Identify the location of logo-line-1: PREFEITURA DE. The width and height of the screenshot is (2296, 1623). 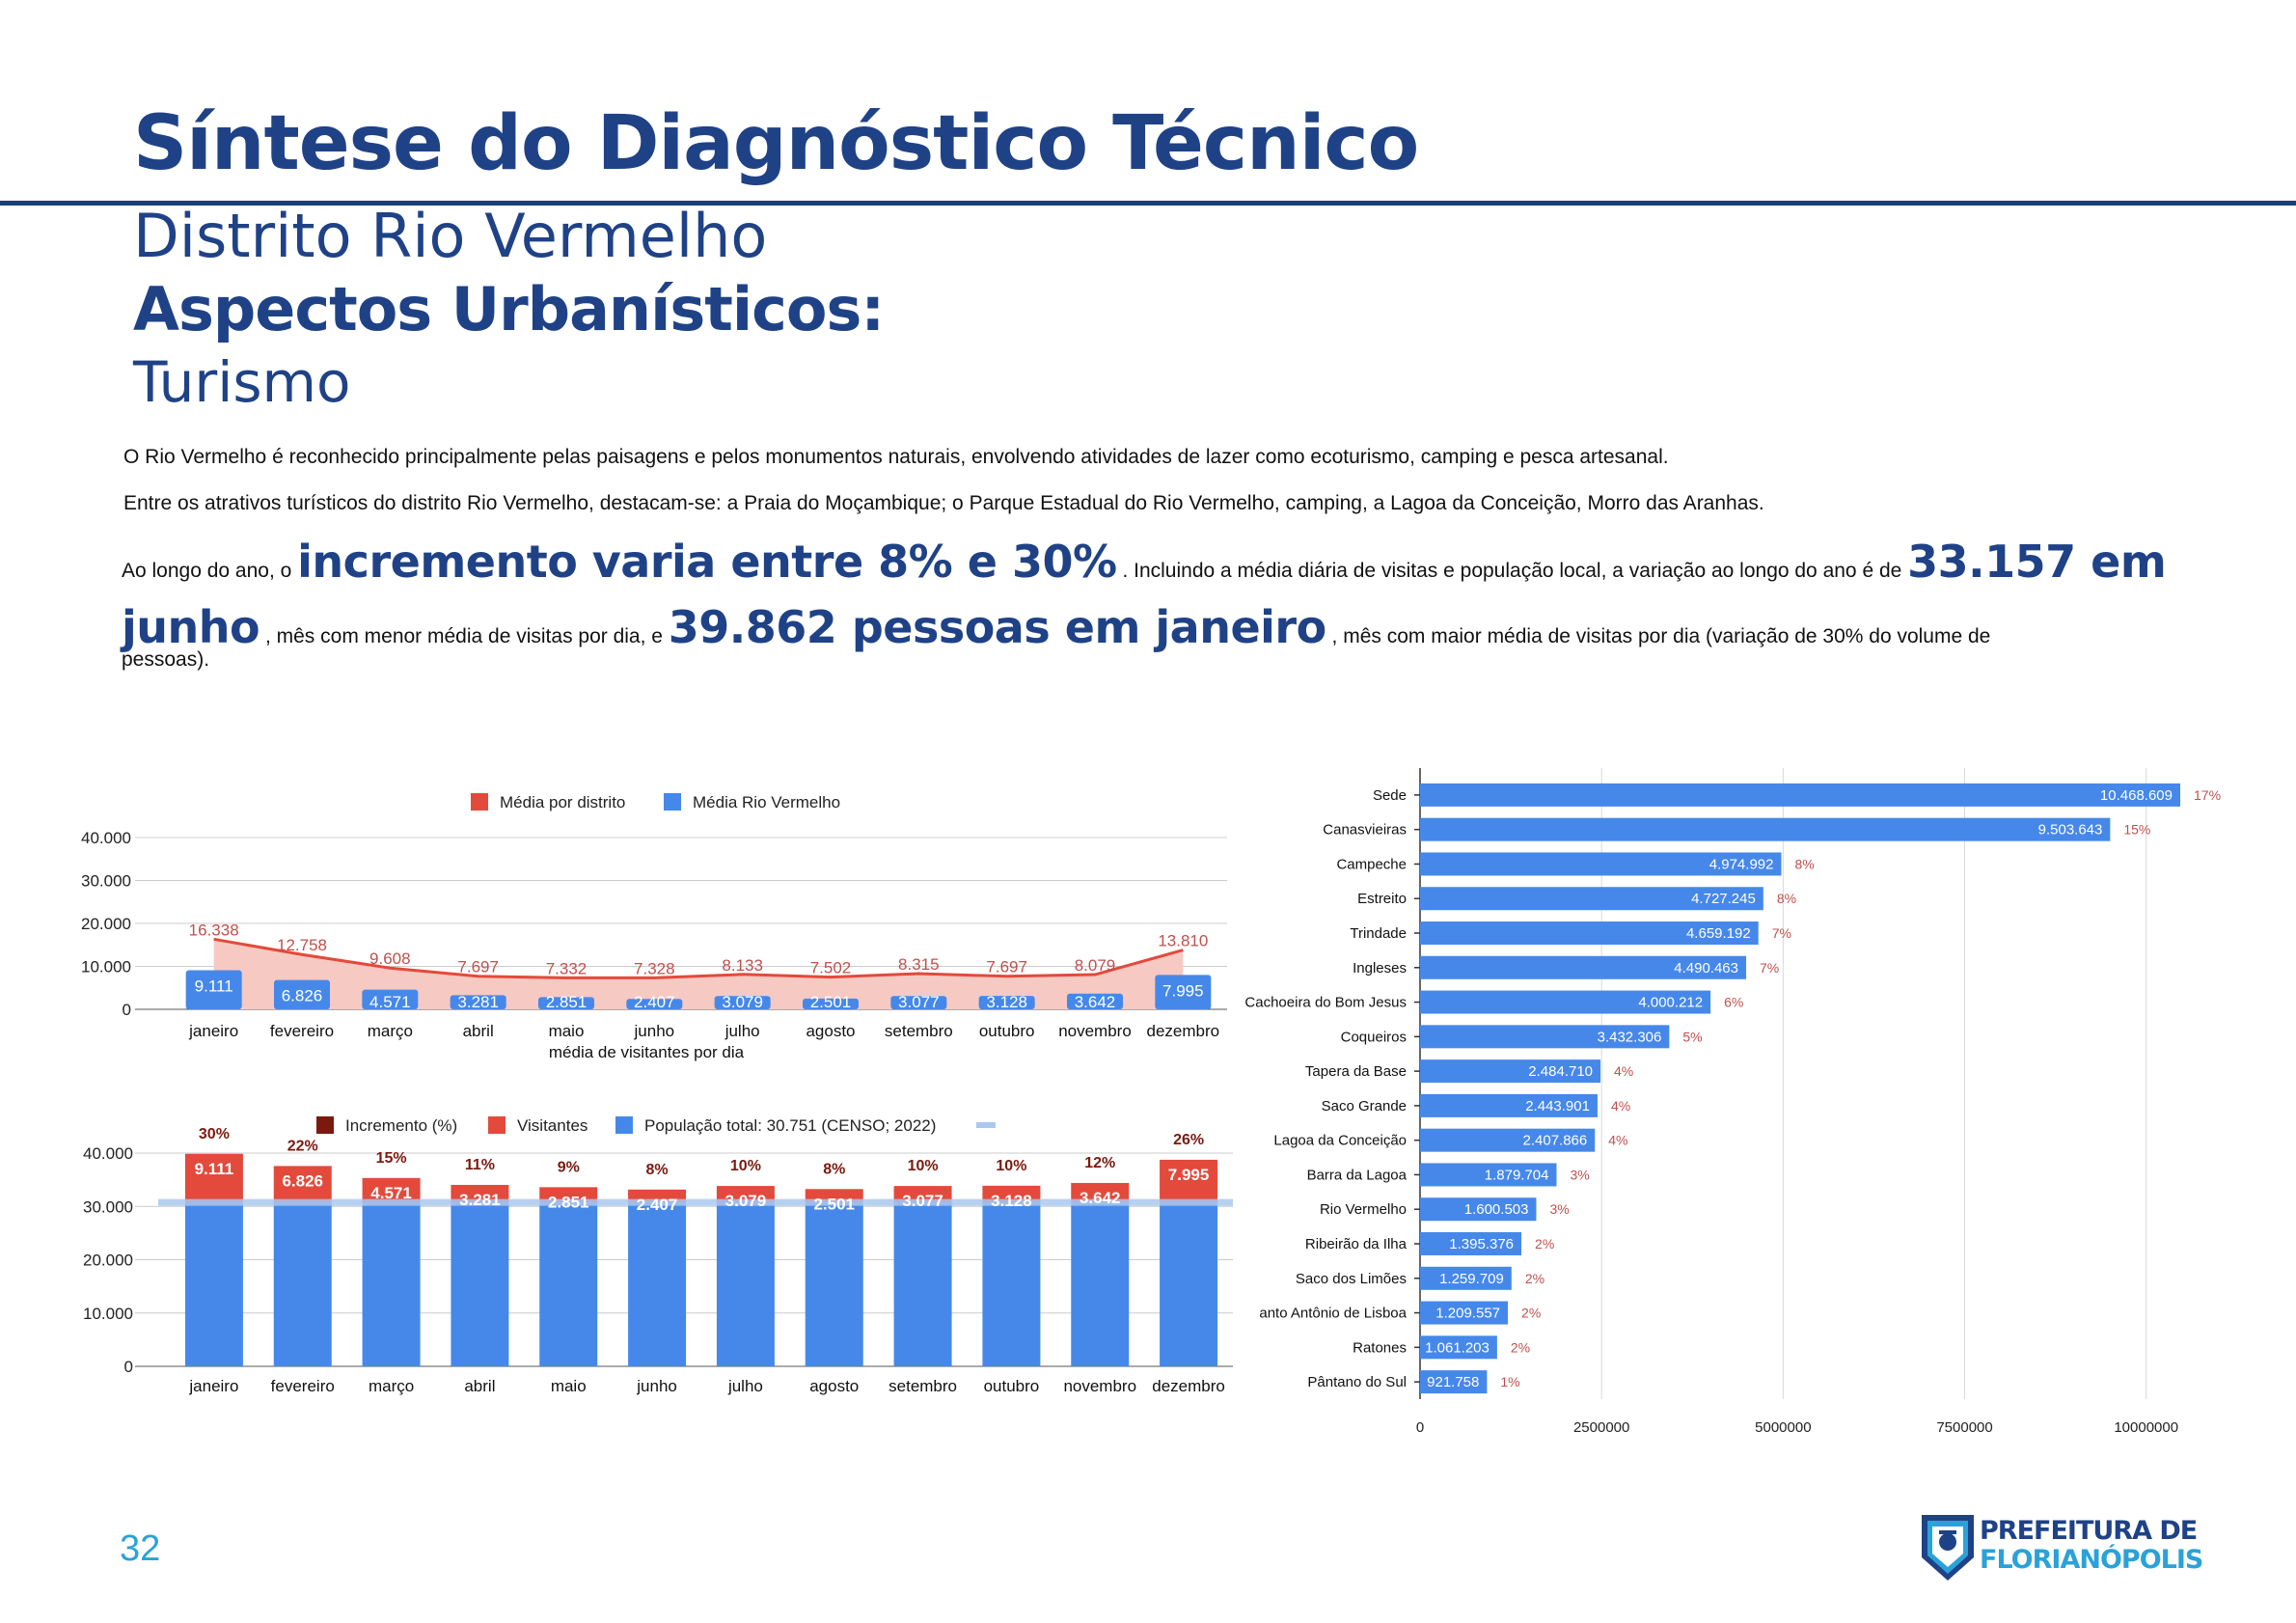
(2089, 1531).